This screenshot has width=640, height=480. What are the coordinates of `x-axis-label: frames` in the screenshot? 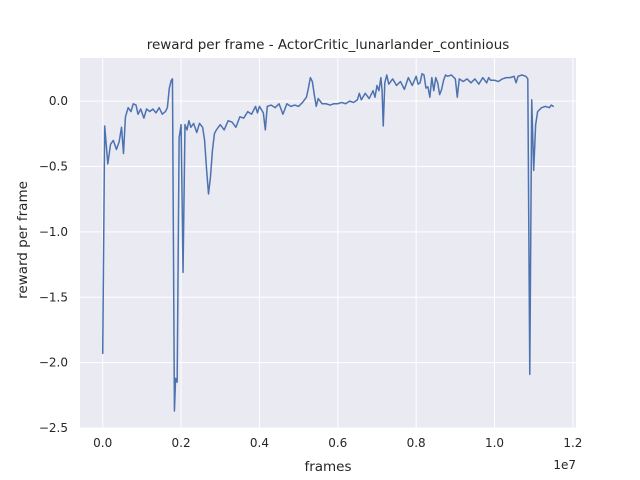 It's located at (327, 467).